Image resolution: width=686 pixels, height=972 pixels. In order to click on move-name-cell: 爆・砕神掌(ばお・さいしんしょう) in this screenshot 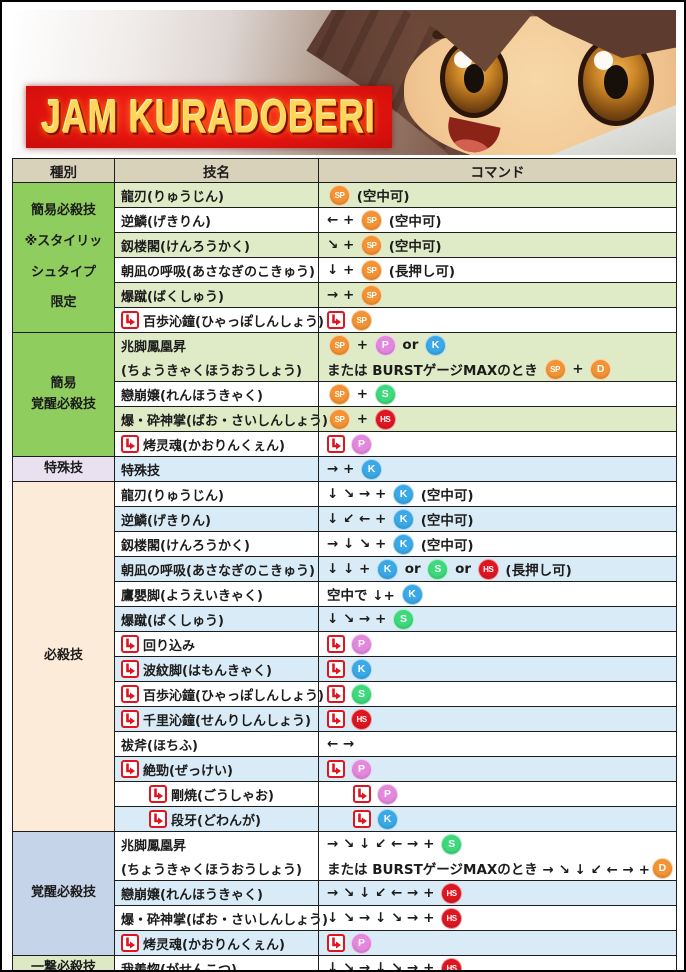, I will do `click(221, 918)`.